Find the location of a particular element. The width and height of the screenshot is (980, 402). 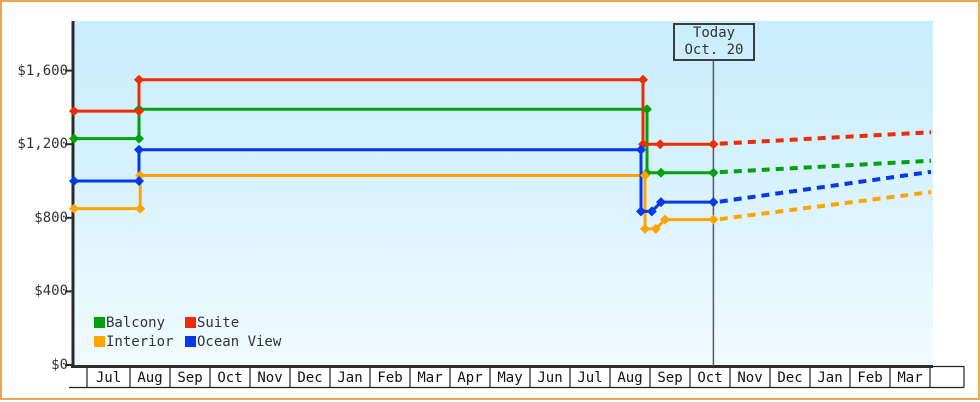

legend-item-interior: Interior is located at coordinates (139, 342).